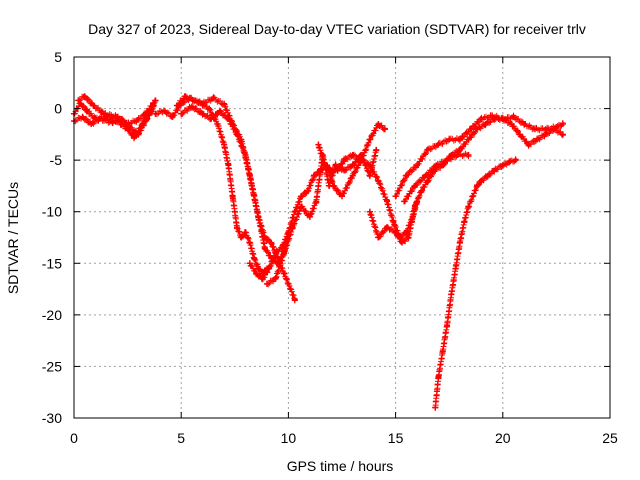 The height and width of the screenshot is (480, 640). What do you see at coordinates (436, 177) in the screenshot?
I see `series-track-l` at bounding box center [436, 177].